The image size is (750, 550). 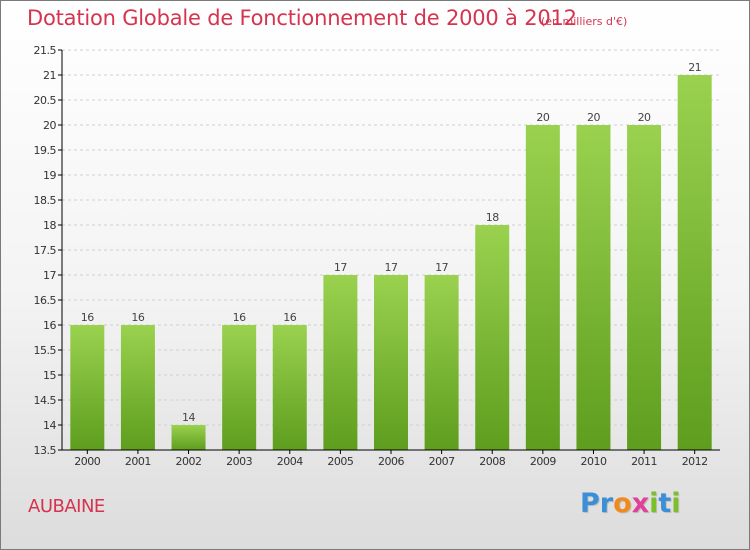 I want to click on y-tick-label: 18.5, so click(x=45, y=200).